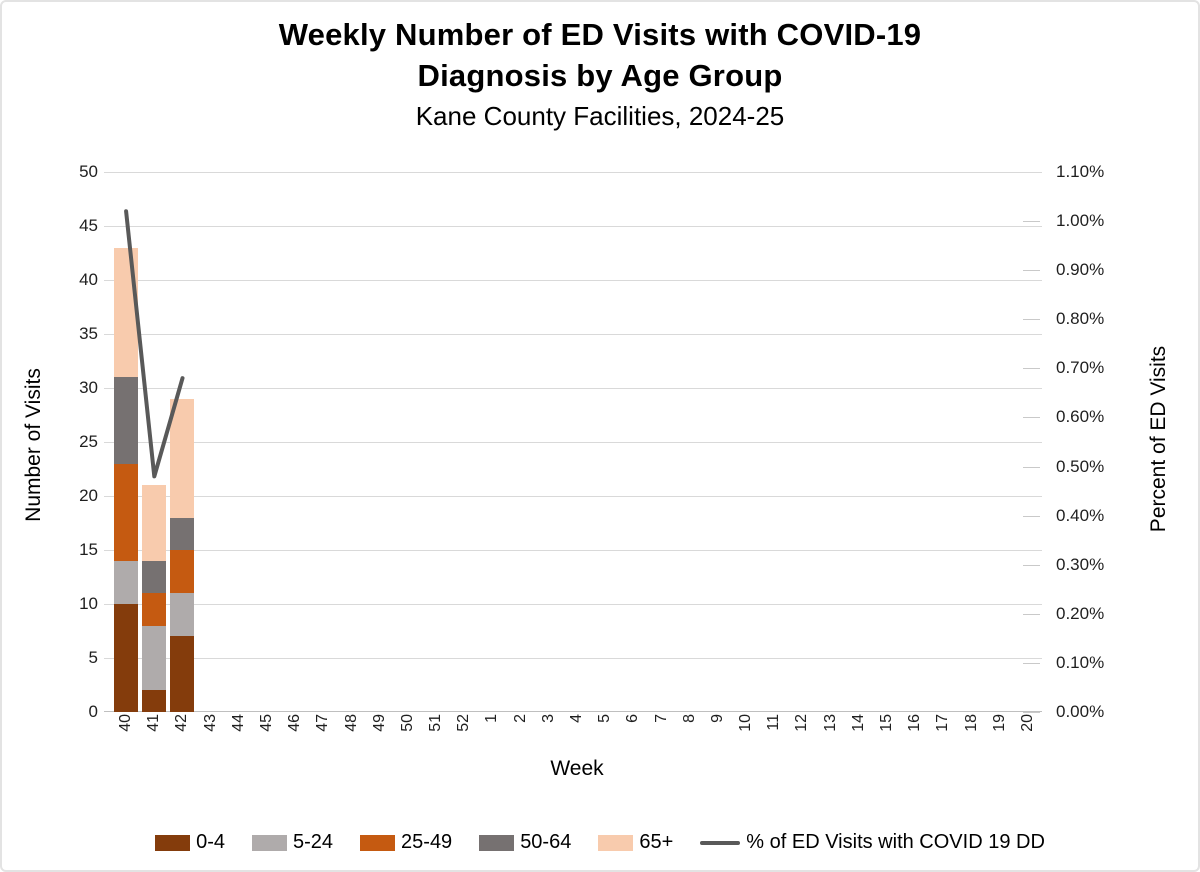  What do you see at coordinates (88, 495) in the screenshot?
I see `y-tick-label-left: 20` at bounding box center [88, 495].